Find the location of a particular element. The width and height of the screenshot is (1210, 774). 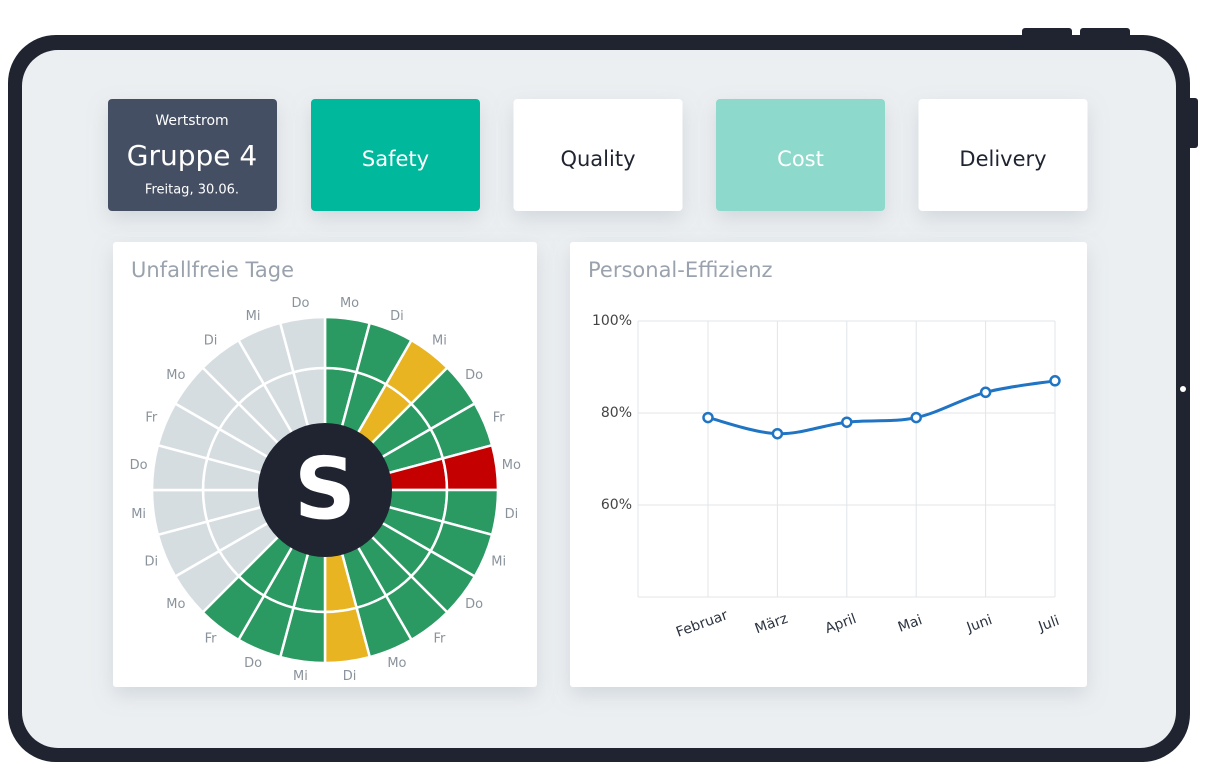

panel-title: Personal-Effizienz is located at coordinates (680, 270).